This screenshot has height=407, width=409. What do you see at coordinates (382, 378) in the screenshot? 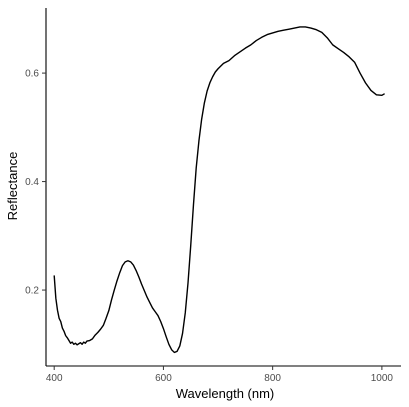
I see `x-tick-label: 1000` at bounding box center [382, 378].